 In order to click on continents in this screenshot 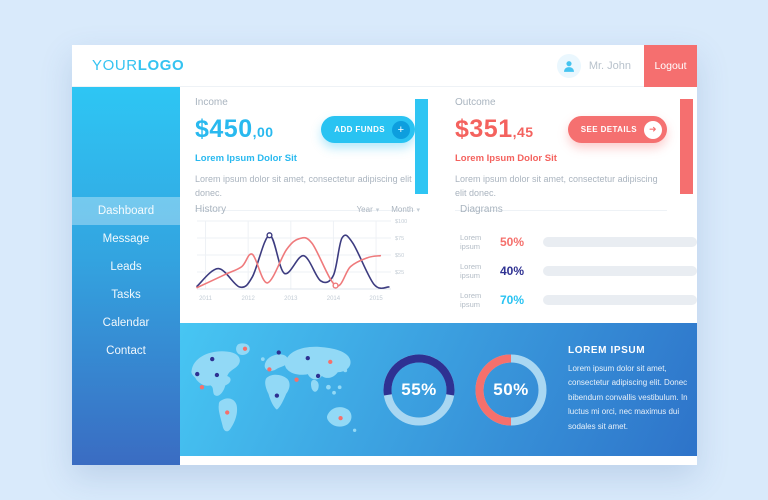, I will do `click(274, 387)`.